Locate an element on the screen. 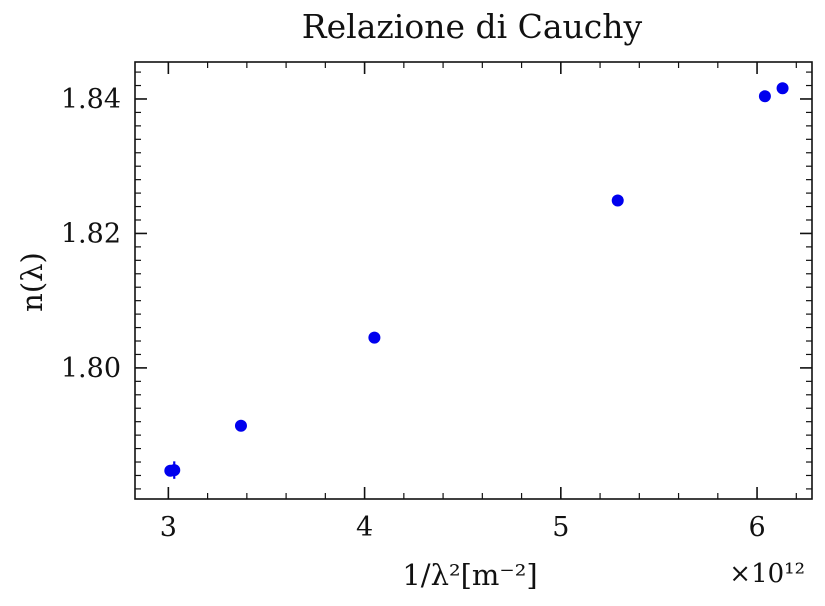 This screenshot has height=606, width=825. x-tick-label: 3 is located at coordinates (168, 527).